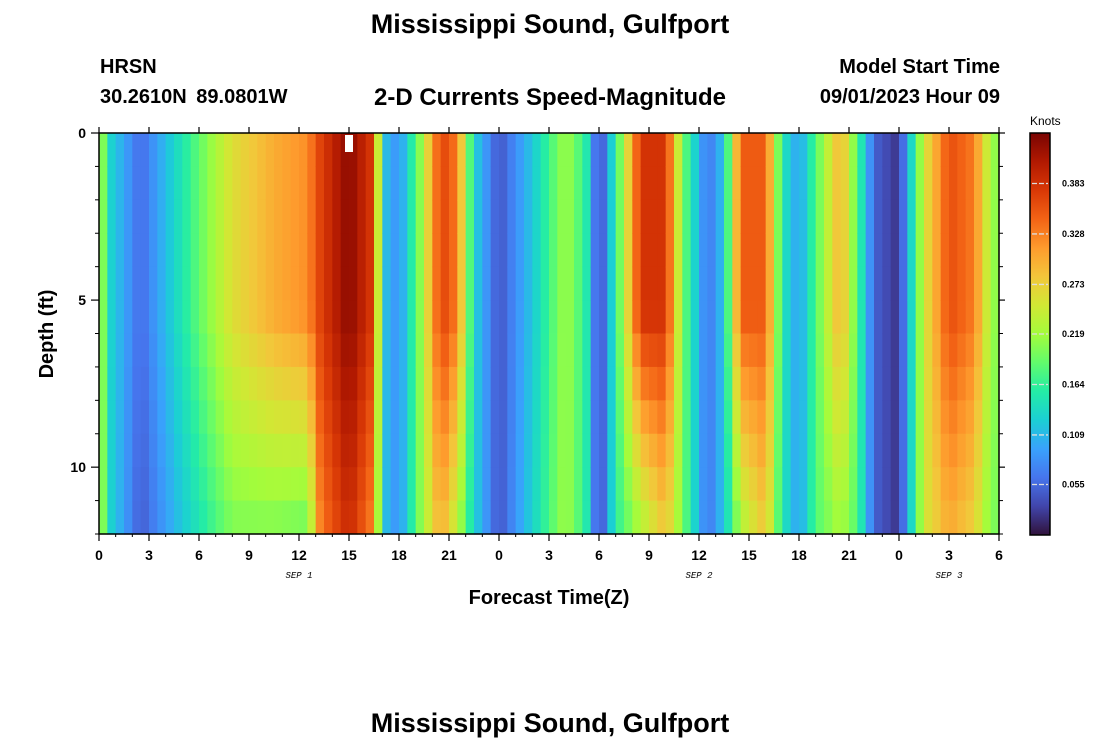 The image size is (1100, 750). I want to click on x-tick-label: 15, so click(349, 555).